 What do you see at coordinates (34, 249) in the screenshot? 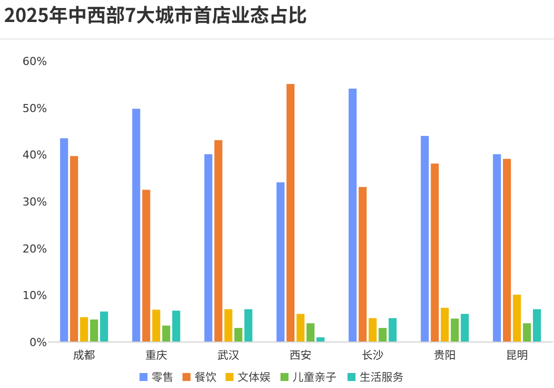
I see `y-tick-label: 20%` at bounding box center [34, 249].